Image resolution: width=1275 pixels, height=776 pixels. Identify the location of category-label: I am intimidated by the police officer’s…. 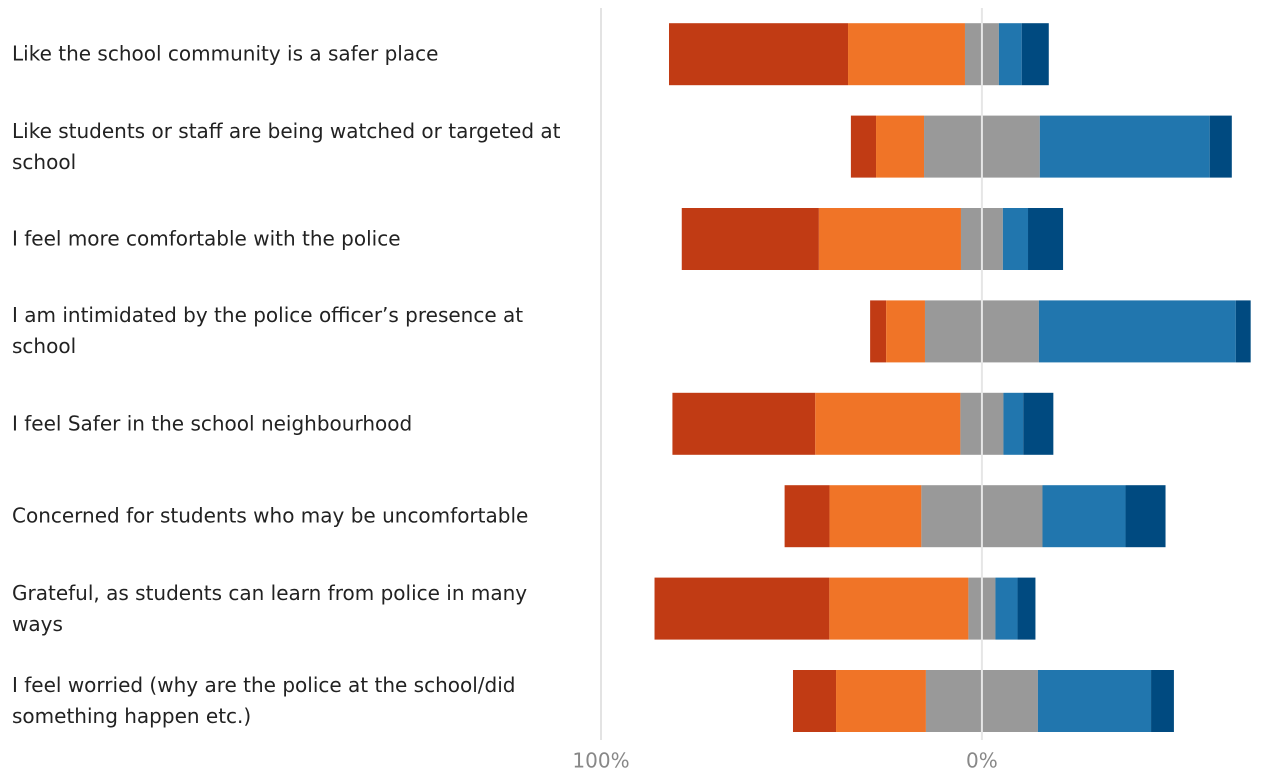
(268, 331).